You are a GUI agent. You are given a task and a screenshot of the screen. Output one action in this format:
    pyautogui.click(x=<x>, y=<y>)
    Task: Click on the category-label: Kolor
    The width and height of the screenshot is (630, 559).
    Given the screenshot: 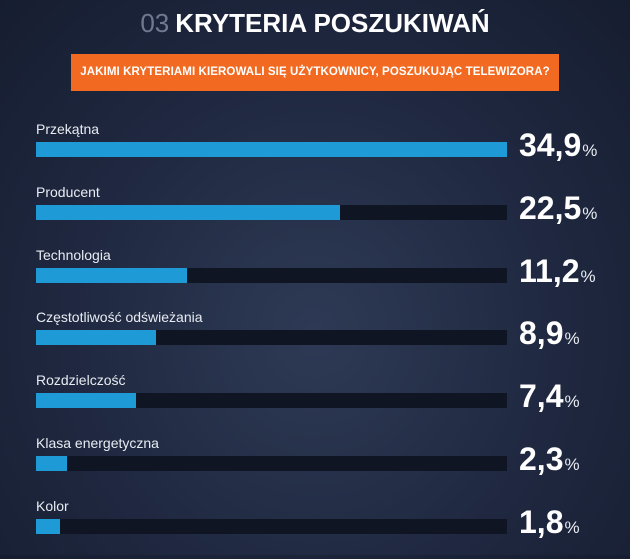 What is the action you would take?
    pyautogui.click(x=52, y=505)
    